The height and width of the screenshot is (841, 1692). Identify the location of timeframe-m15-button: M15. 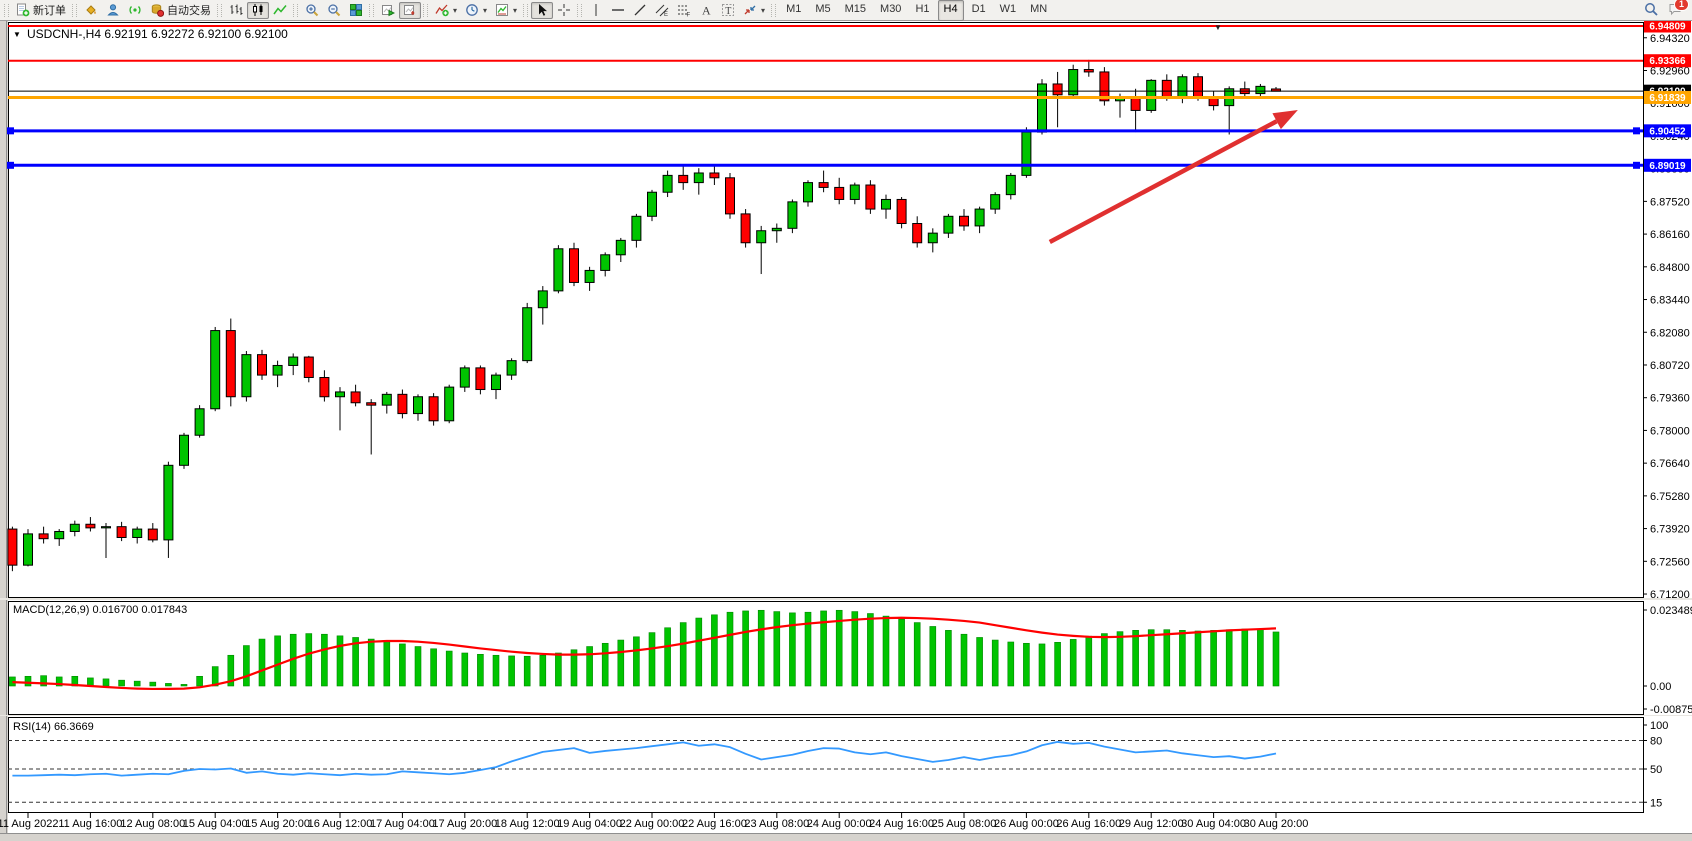
(855, 8).